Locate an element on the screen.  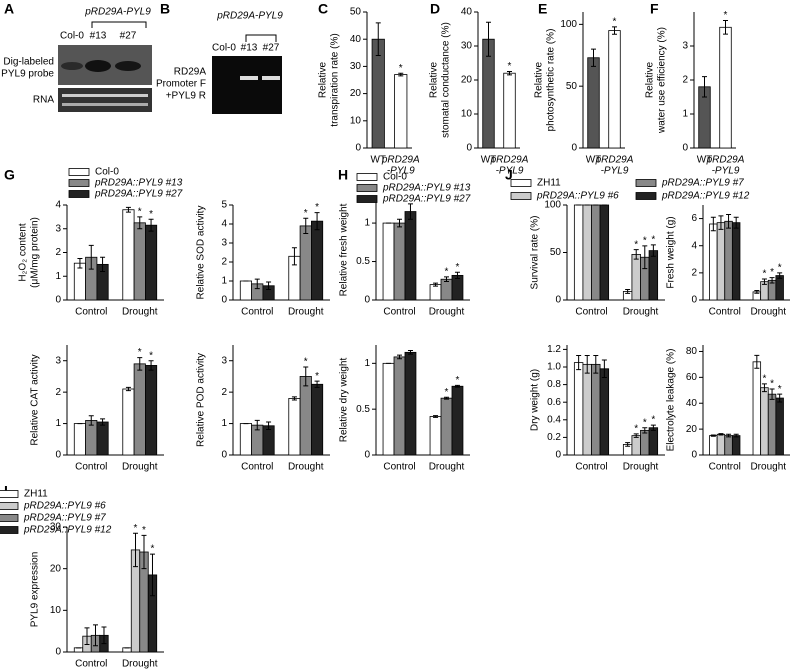
band is located at coordinates (128, 66).